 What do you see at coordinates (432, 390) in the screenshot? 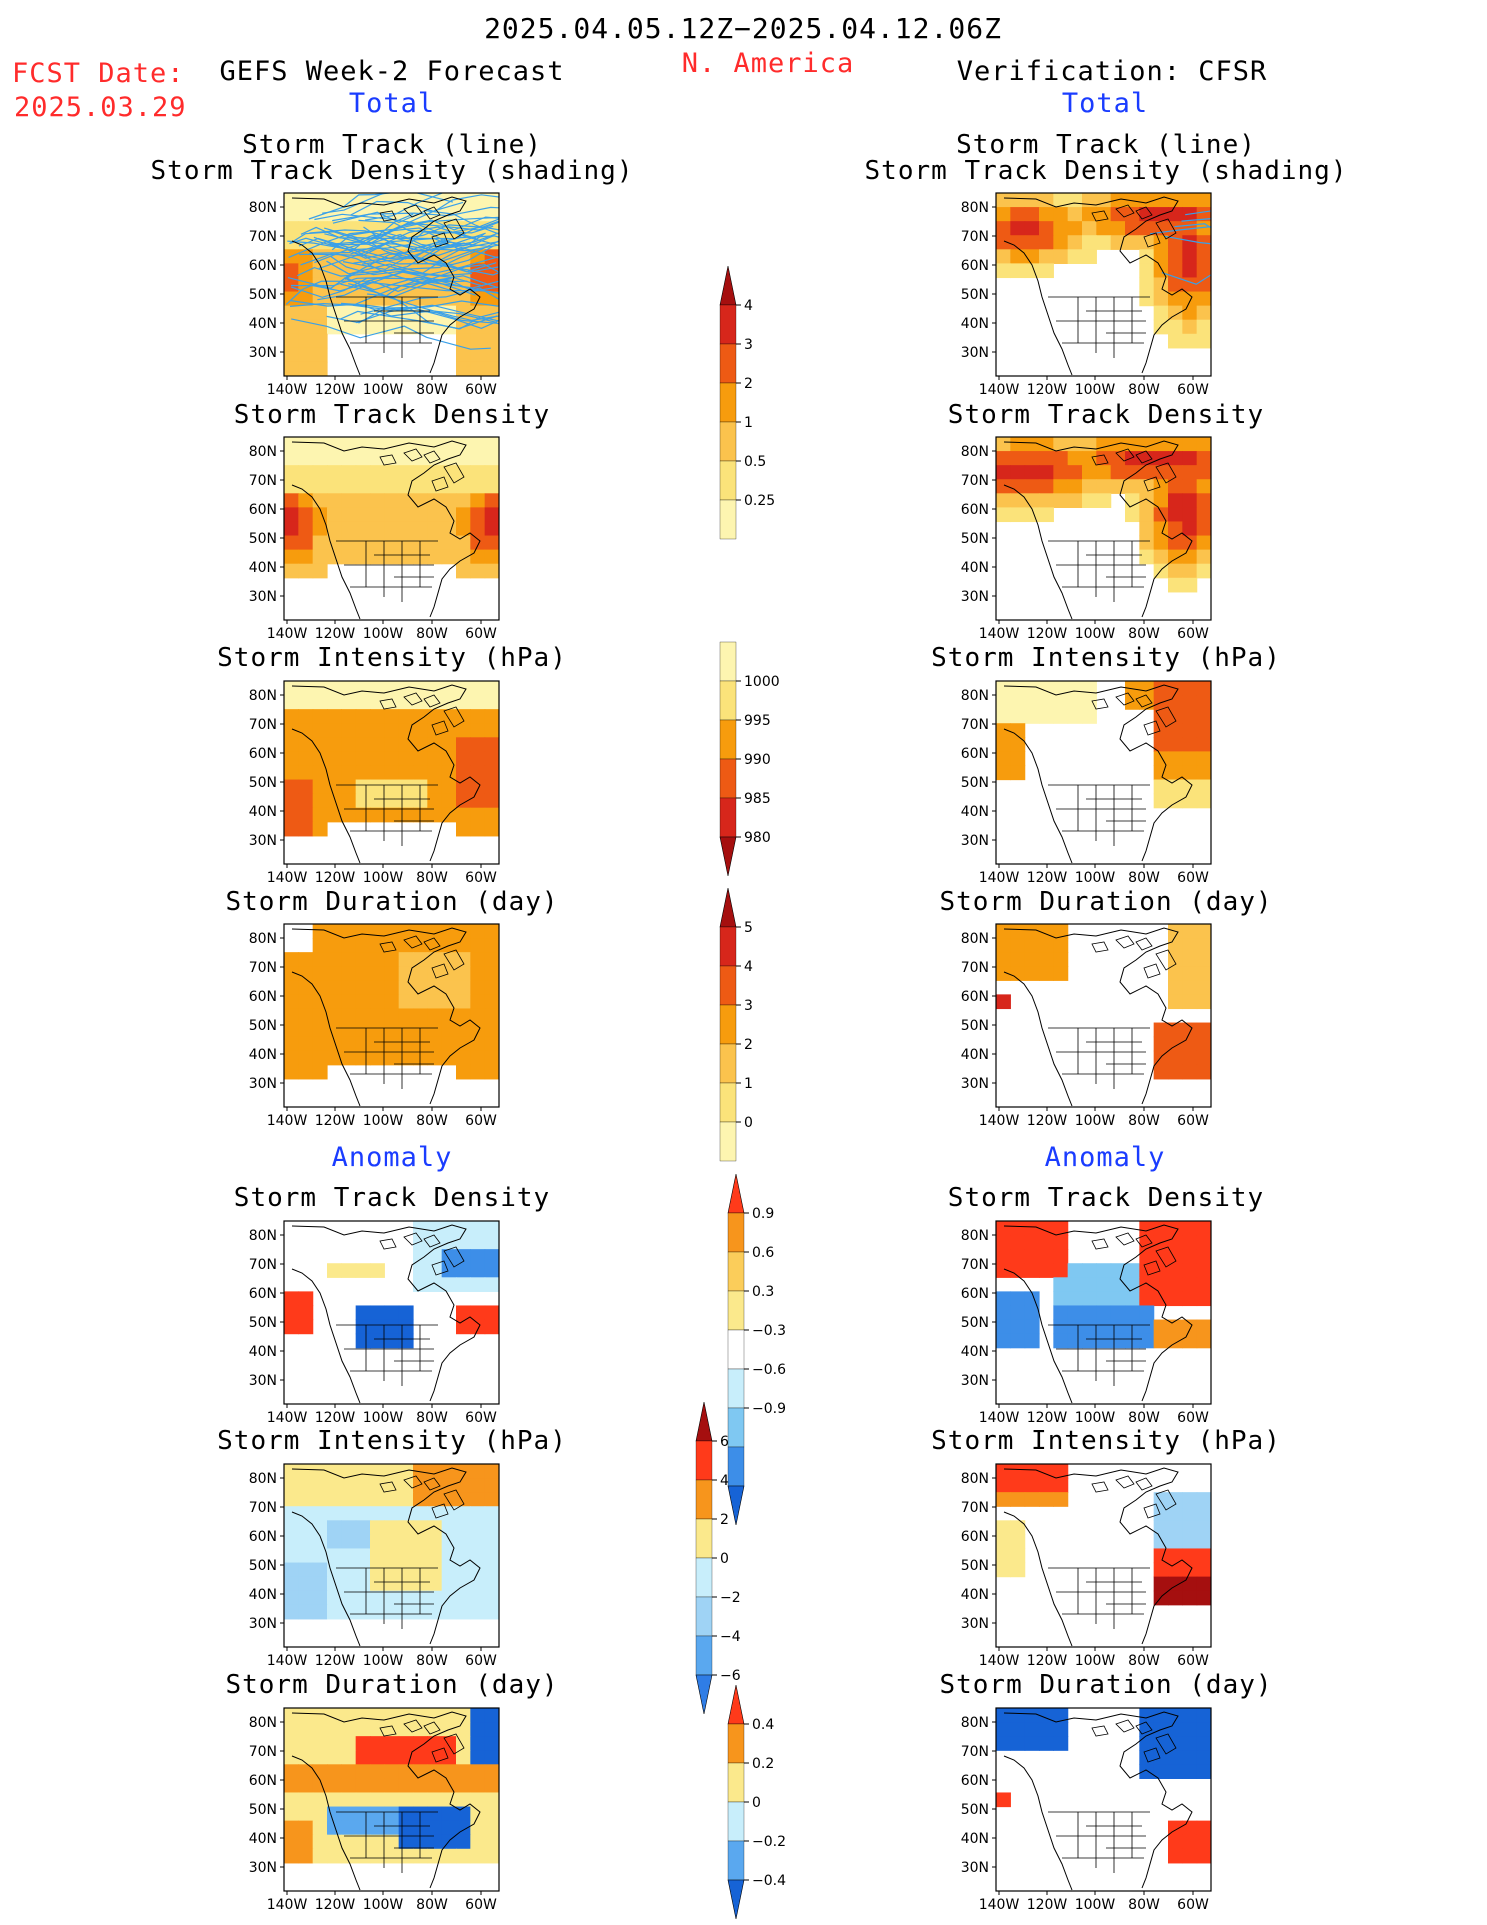
I see `lon-label: 80W` at bounding box center [432, 390].